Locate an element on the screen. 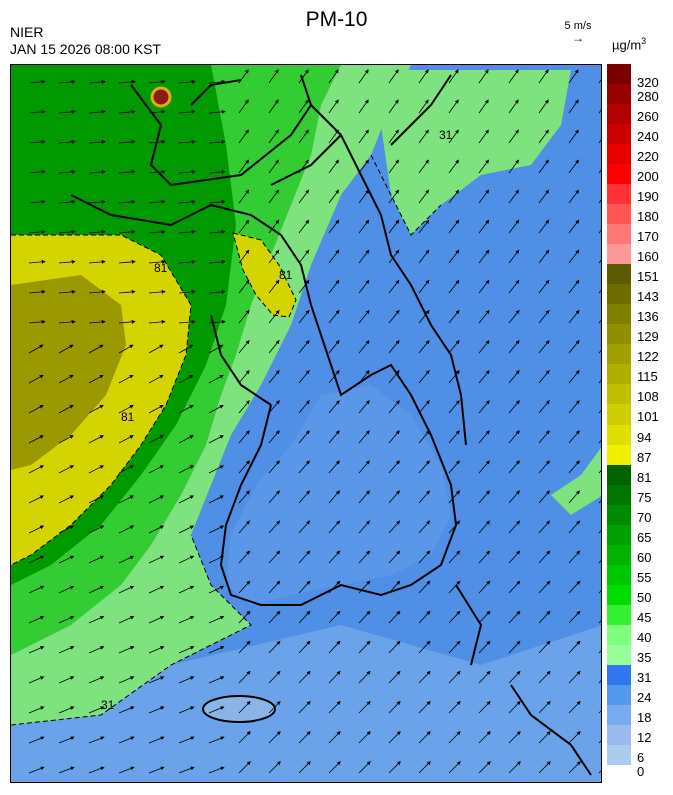 The height and width of the screenshot is (795, 673). colorbar-tick-label: 0 is located at coordinates (641, 771).